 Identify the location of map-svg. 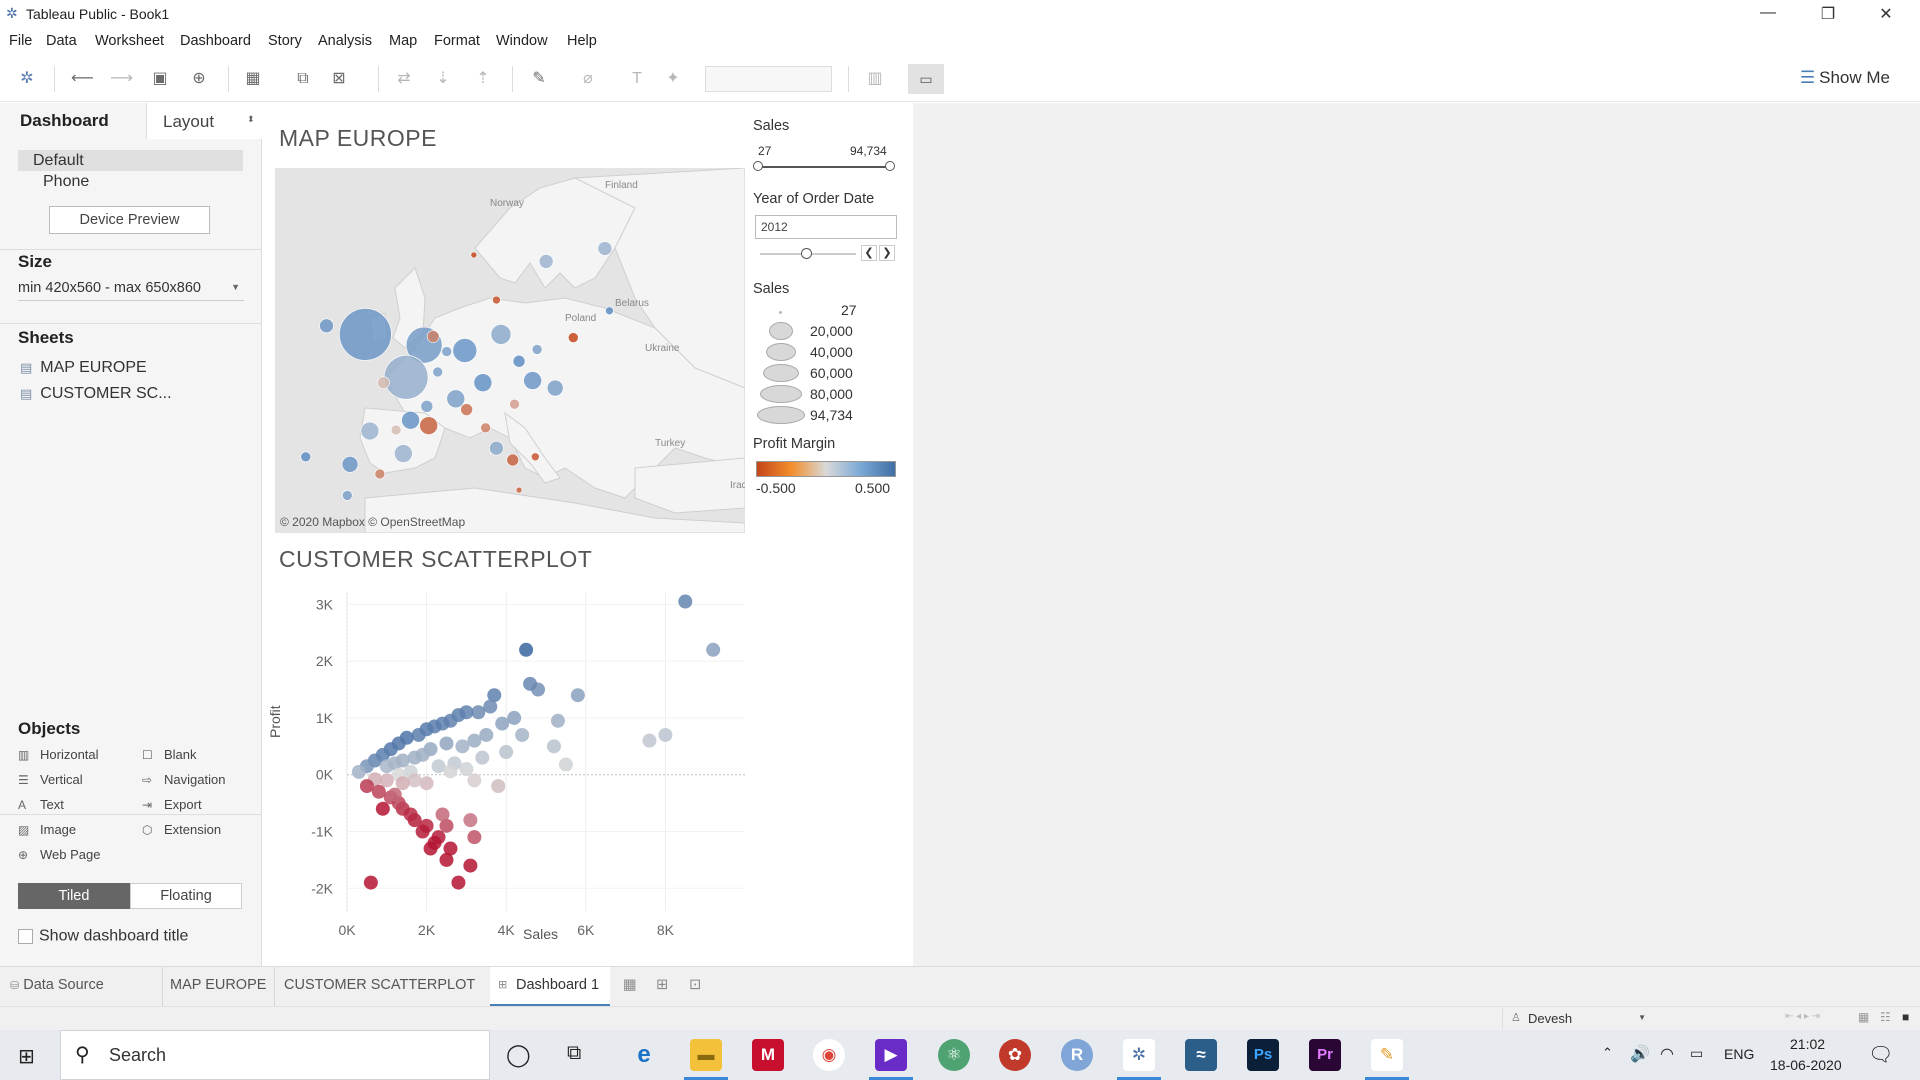
(510, 350).